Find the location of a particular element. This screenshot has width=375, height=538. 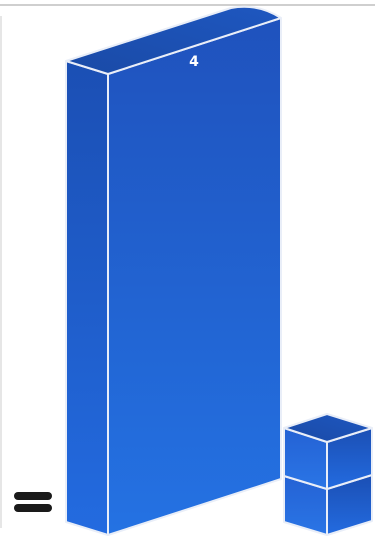

small-stack is located at coordinates (328, 474).